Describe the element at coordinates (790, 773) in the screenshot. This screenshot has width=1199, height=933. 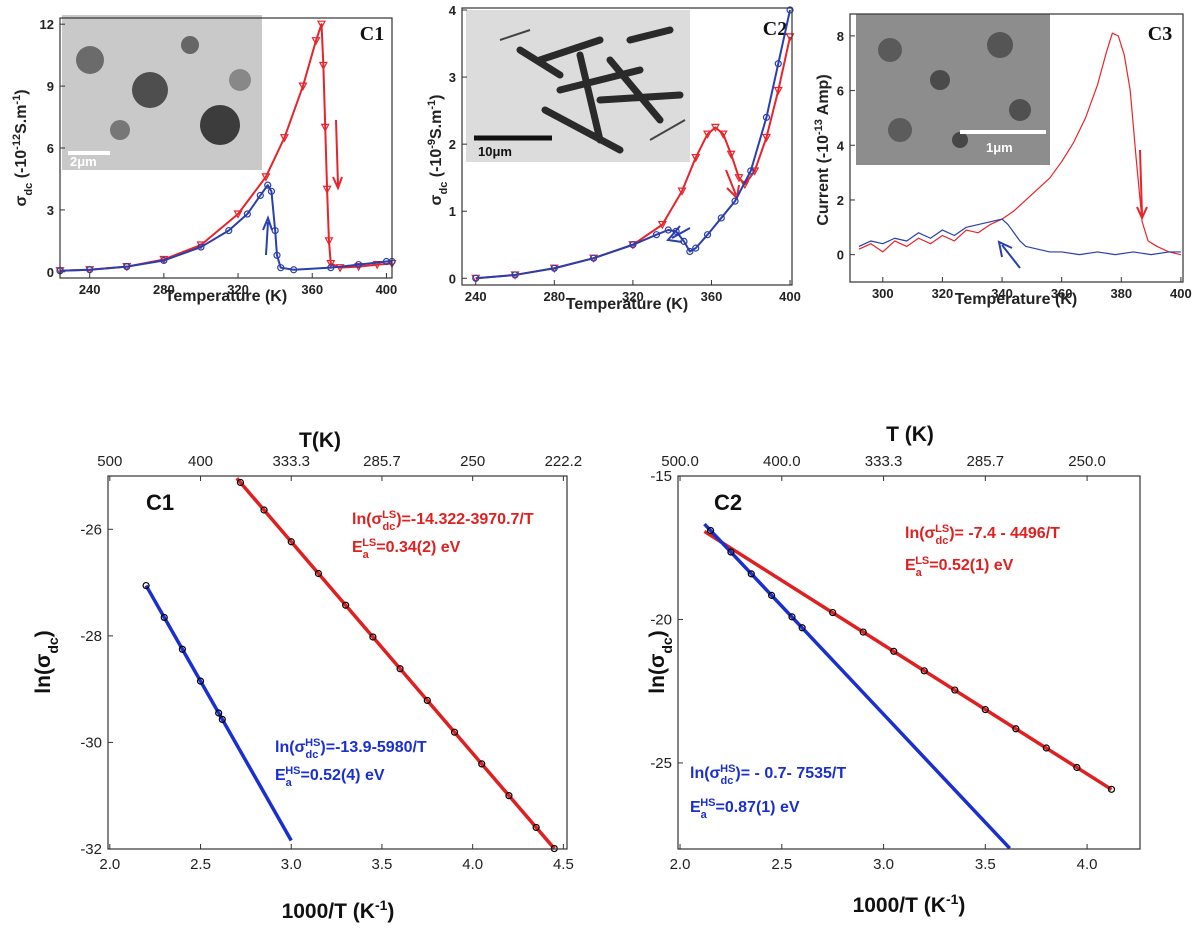
I see `ann-part: )= - 0.7- 7535/T` at that location.